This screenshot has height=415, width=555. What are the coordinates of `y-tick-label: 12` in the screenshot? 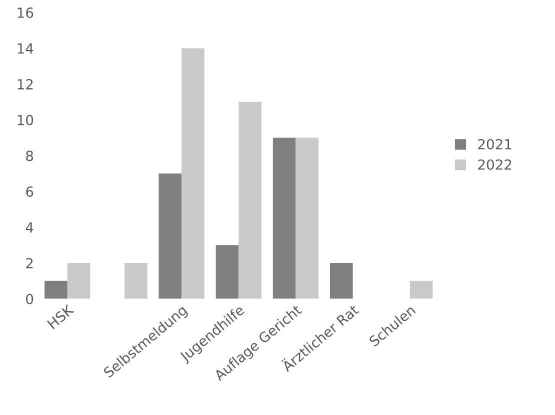 It's located at (25, 84).